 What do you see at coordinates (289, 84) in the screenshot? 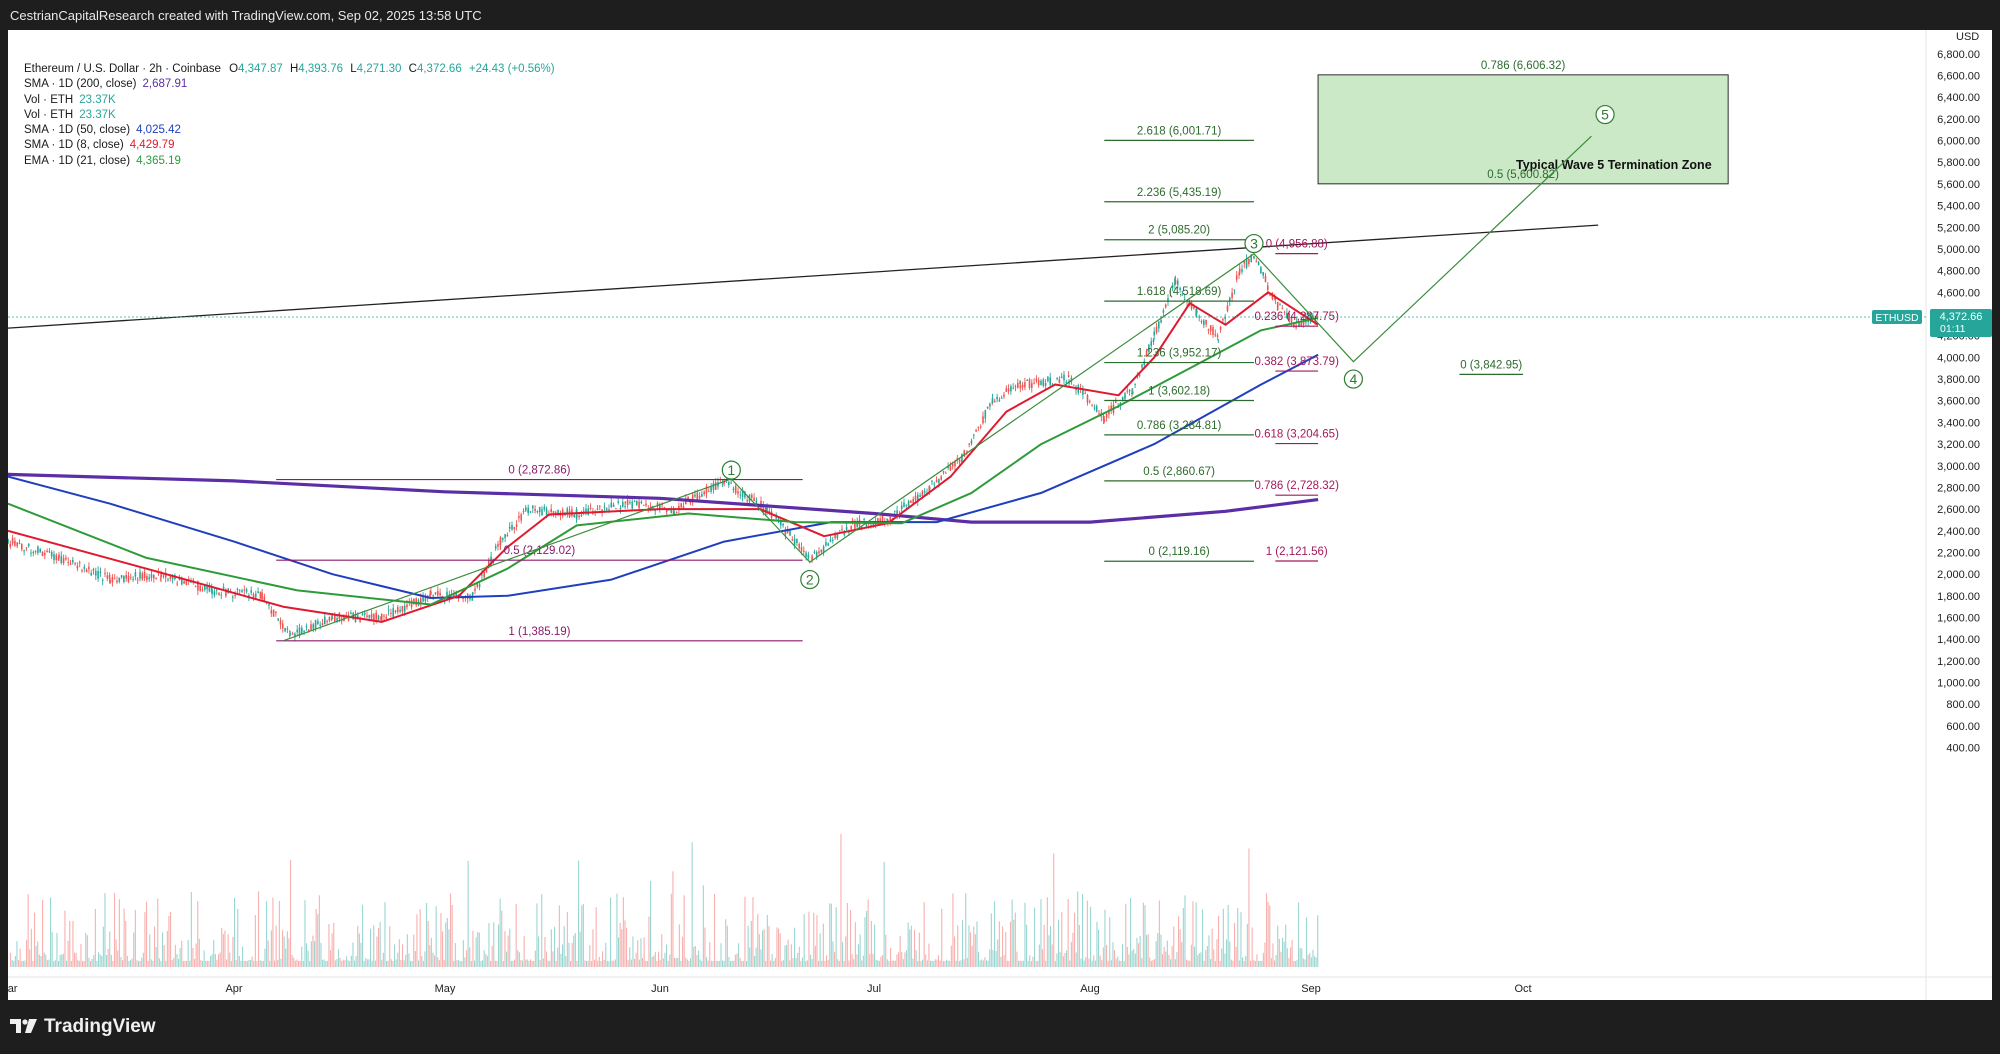
I see `legend-indicator: SMA · 1D (200, close) 2,687.91` at bounding box center [289, 84].